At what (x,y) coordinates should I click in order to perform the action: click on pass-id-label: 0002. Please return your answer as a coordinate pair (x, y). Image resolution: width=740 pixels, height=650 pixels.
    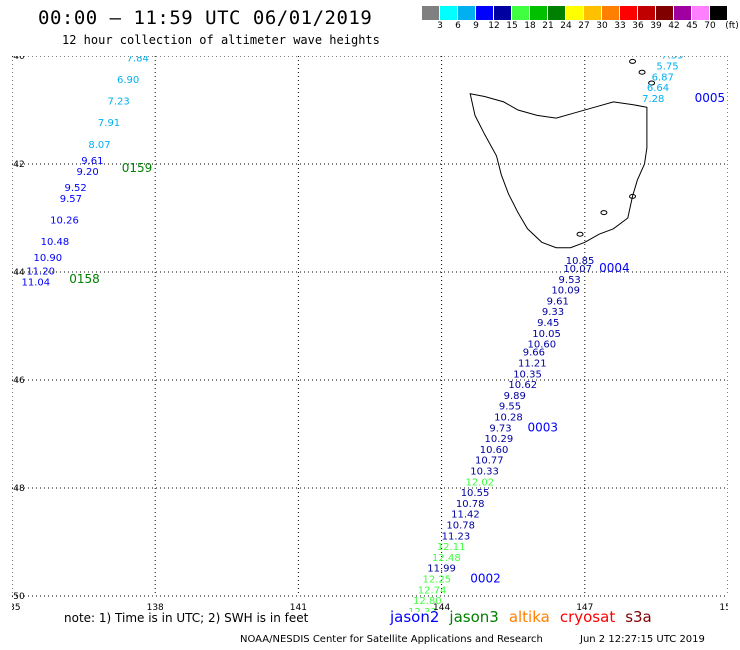
    Looking at the image, I should click on (485, 579).